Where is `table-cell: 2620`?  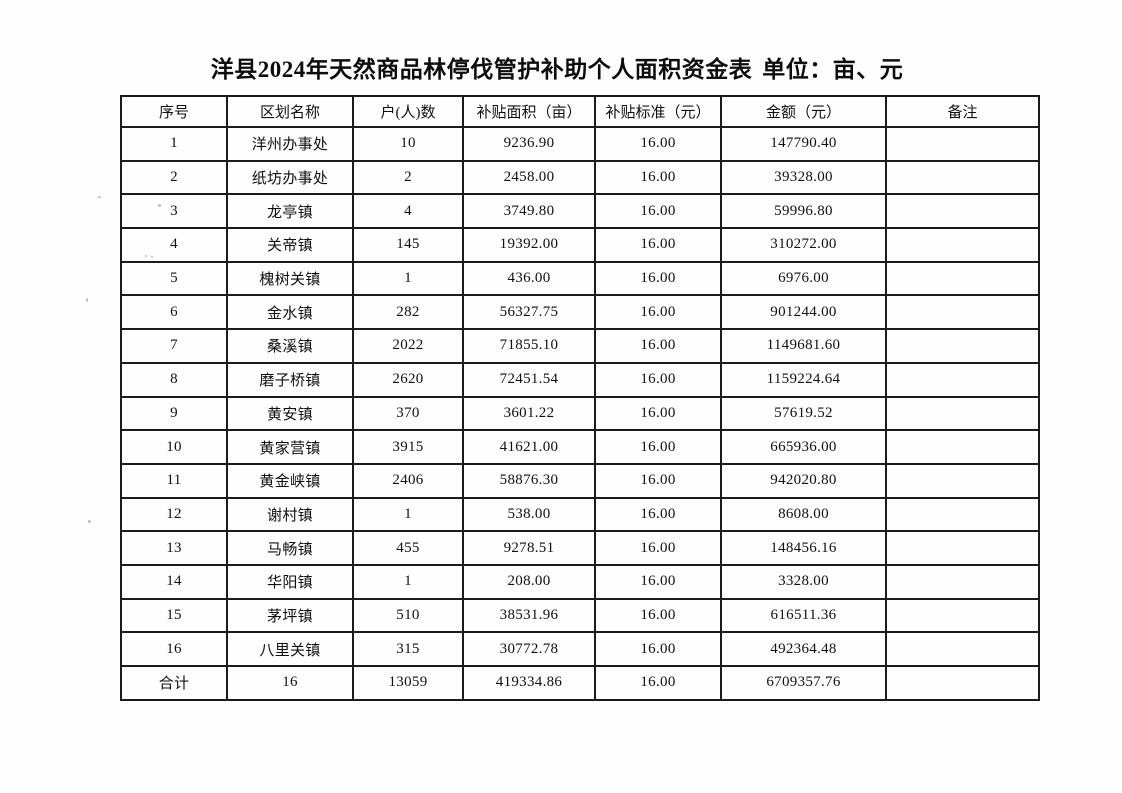
table-cell: 2620 is located at coordinates (408, 379).